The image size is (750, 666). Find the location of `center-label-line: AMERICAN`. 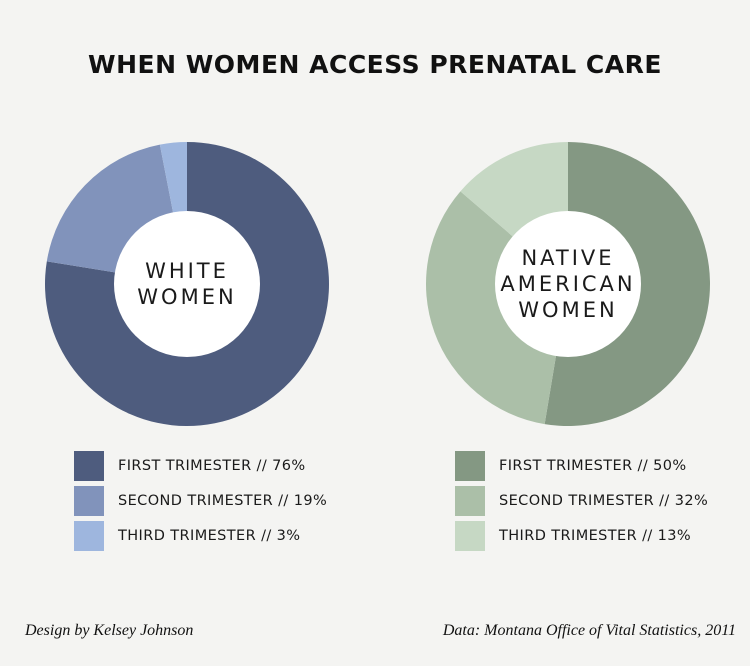

center-label-line: AMERICAN is located at coordinates (567, 284).